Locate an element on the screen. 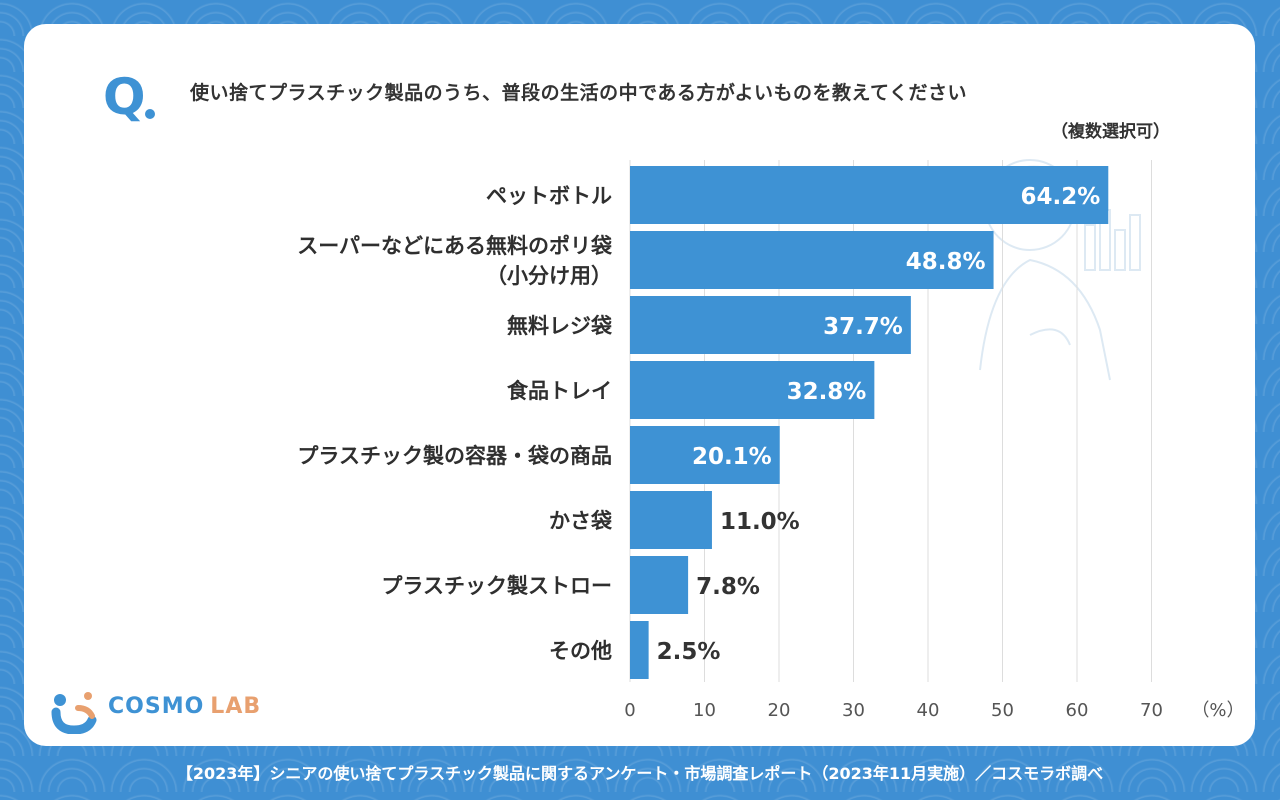  value-label: 11.0% is located at coordinates (760, 522).